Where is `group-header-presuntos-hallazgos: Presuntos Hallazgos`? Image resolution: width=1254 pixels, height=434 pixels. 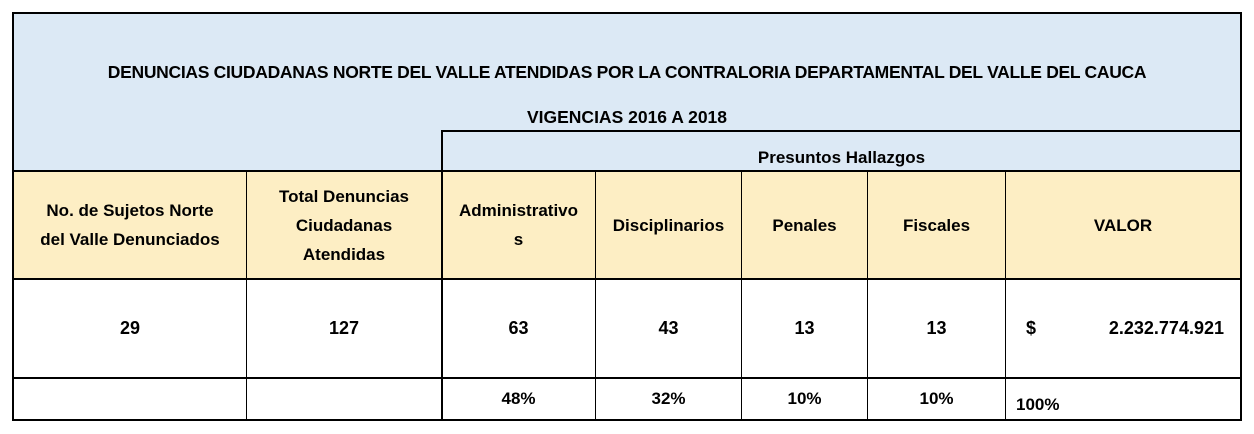 group-header-presuntos-hallazgos: Presuntos Hallazgos is located at coordinates (840, 150).